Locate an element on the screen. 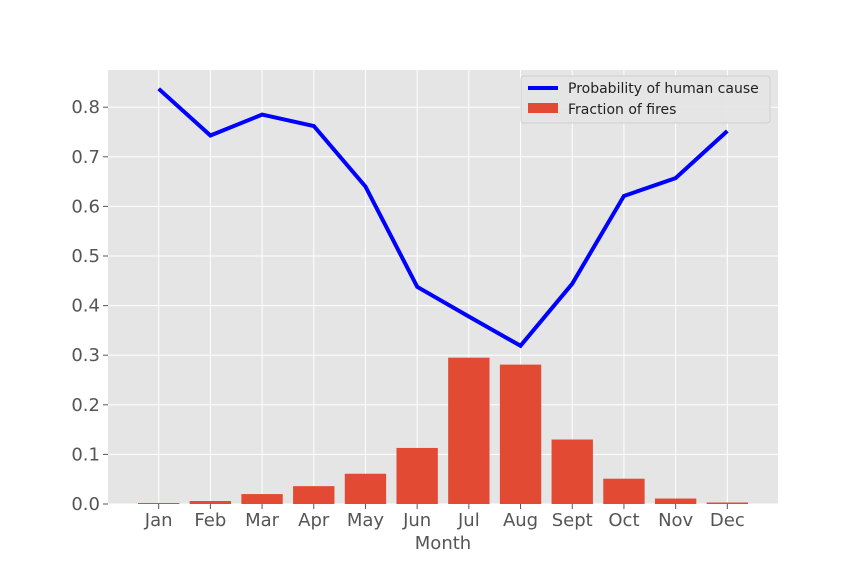 The image size is (864, 576). bar-jan is located at coordinates (158, 503).